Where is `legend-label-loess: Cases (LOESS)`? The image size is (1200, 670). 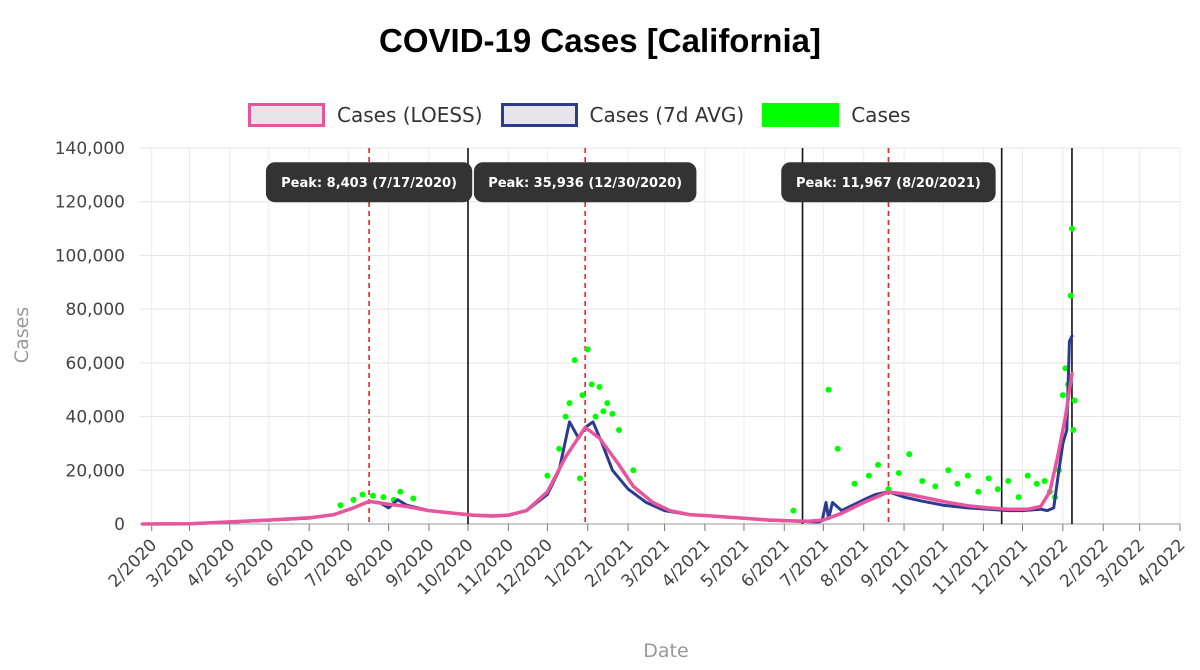
legend-label-loess: Cases (LOESS) is located at coordinates (410, 115).